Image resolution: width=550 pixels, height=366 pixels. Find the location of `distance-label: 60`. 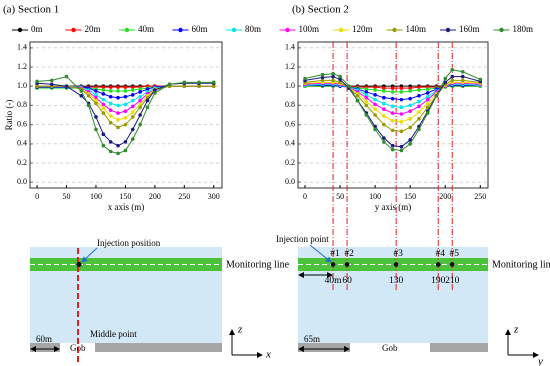

distance-label: 60 is located at coordinates (347, 281).